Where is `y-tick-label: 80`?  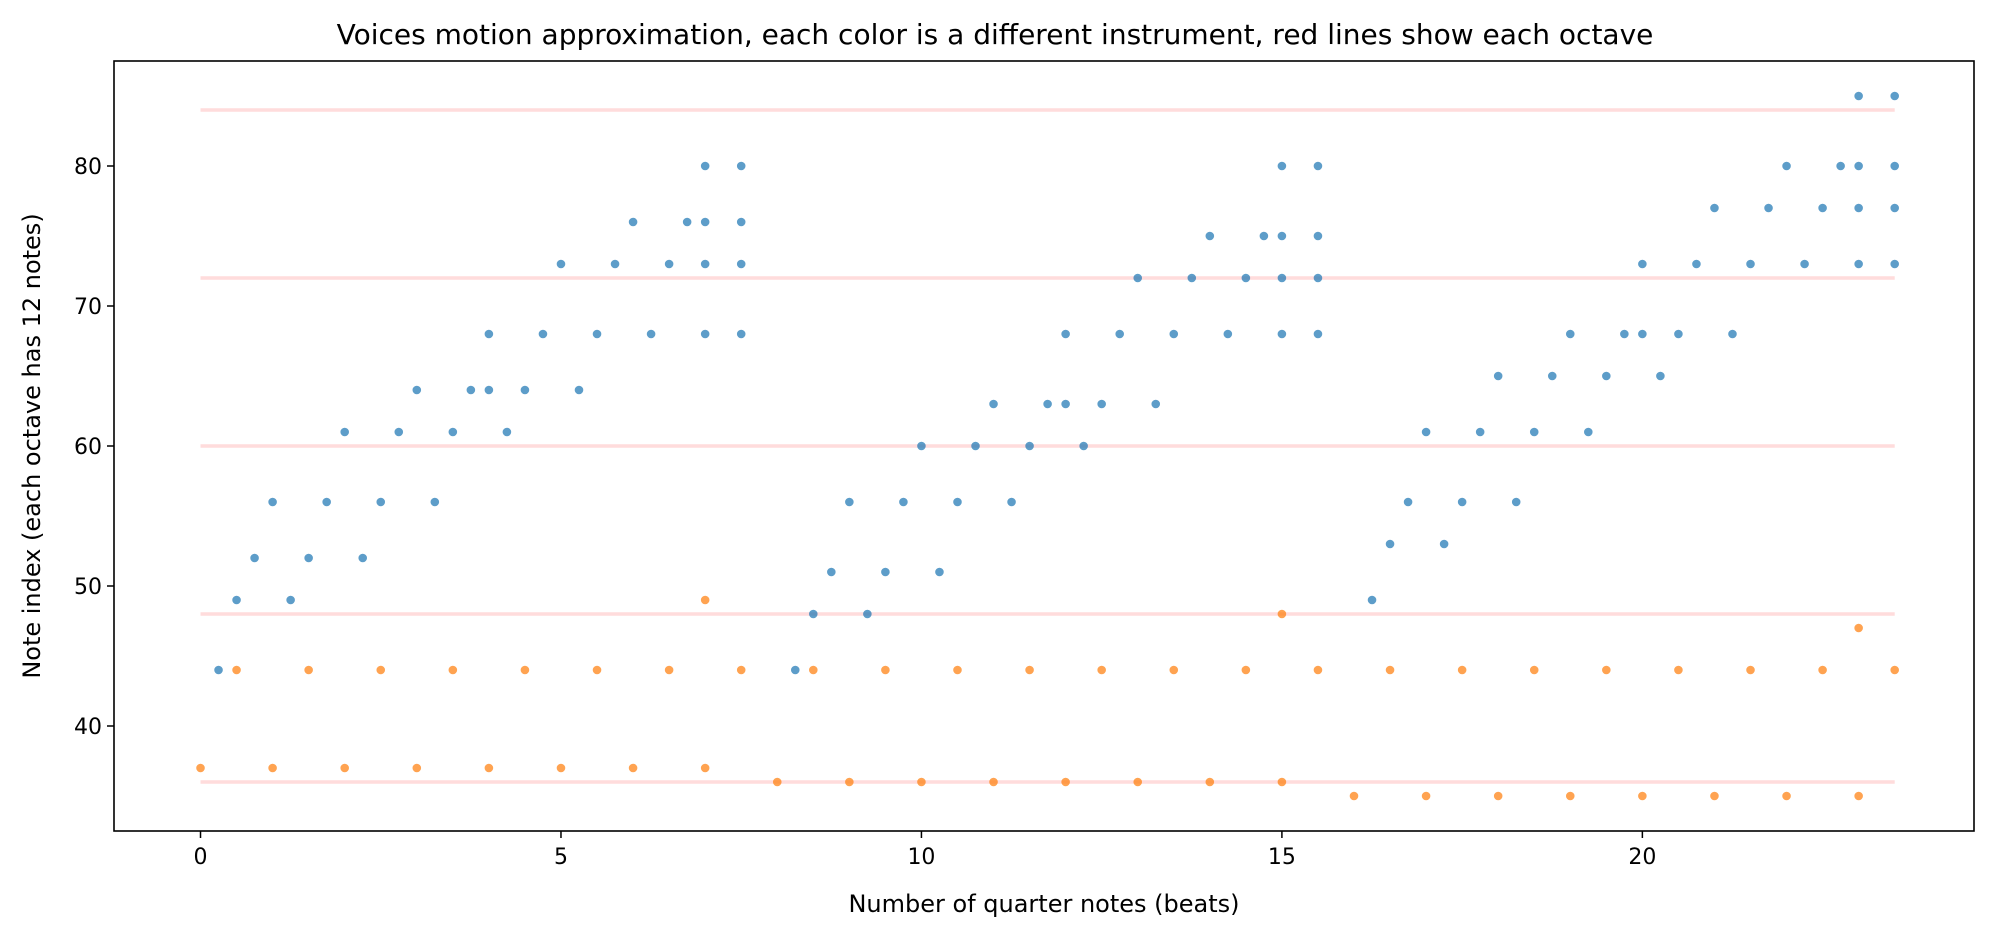 y-tick-label: 80 is located at coordinates (88, 167).